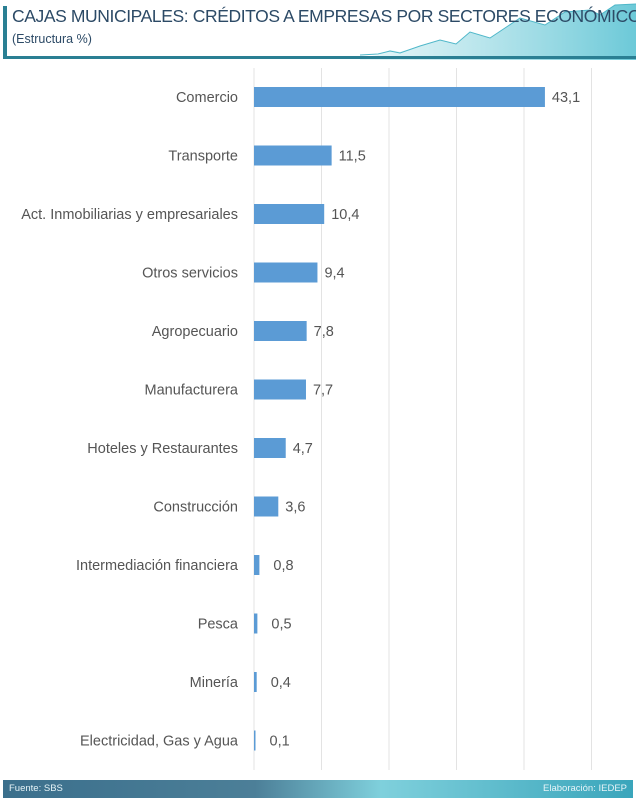  What do you see at coordinates (303, 449) in the screenshot?
I see `data-label: 4,7` at bounding box center [303, 449].